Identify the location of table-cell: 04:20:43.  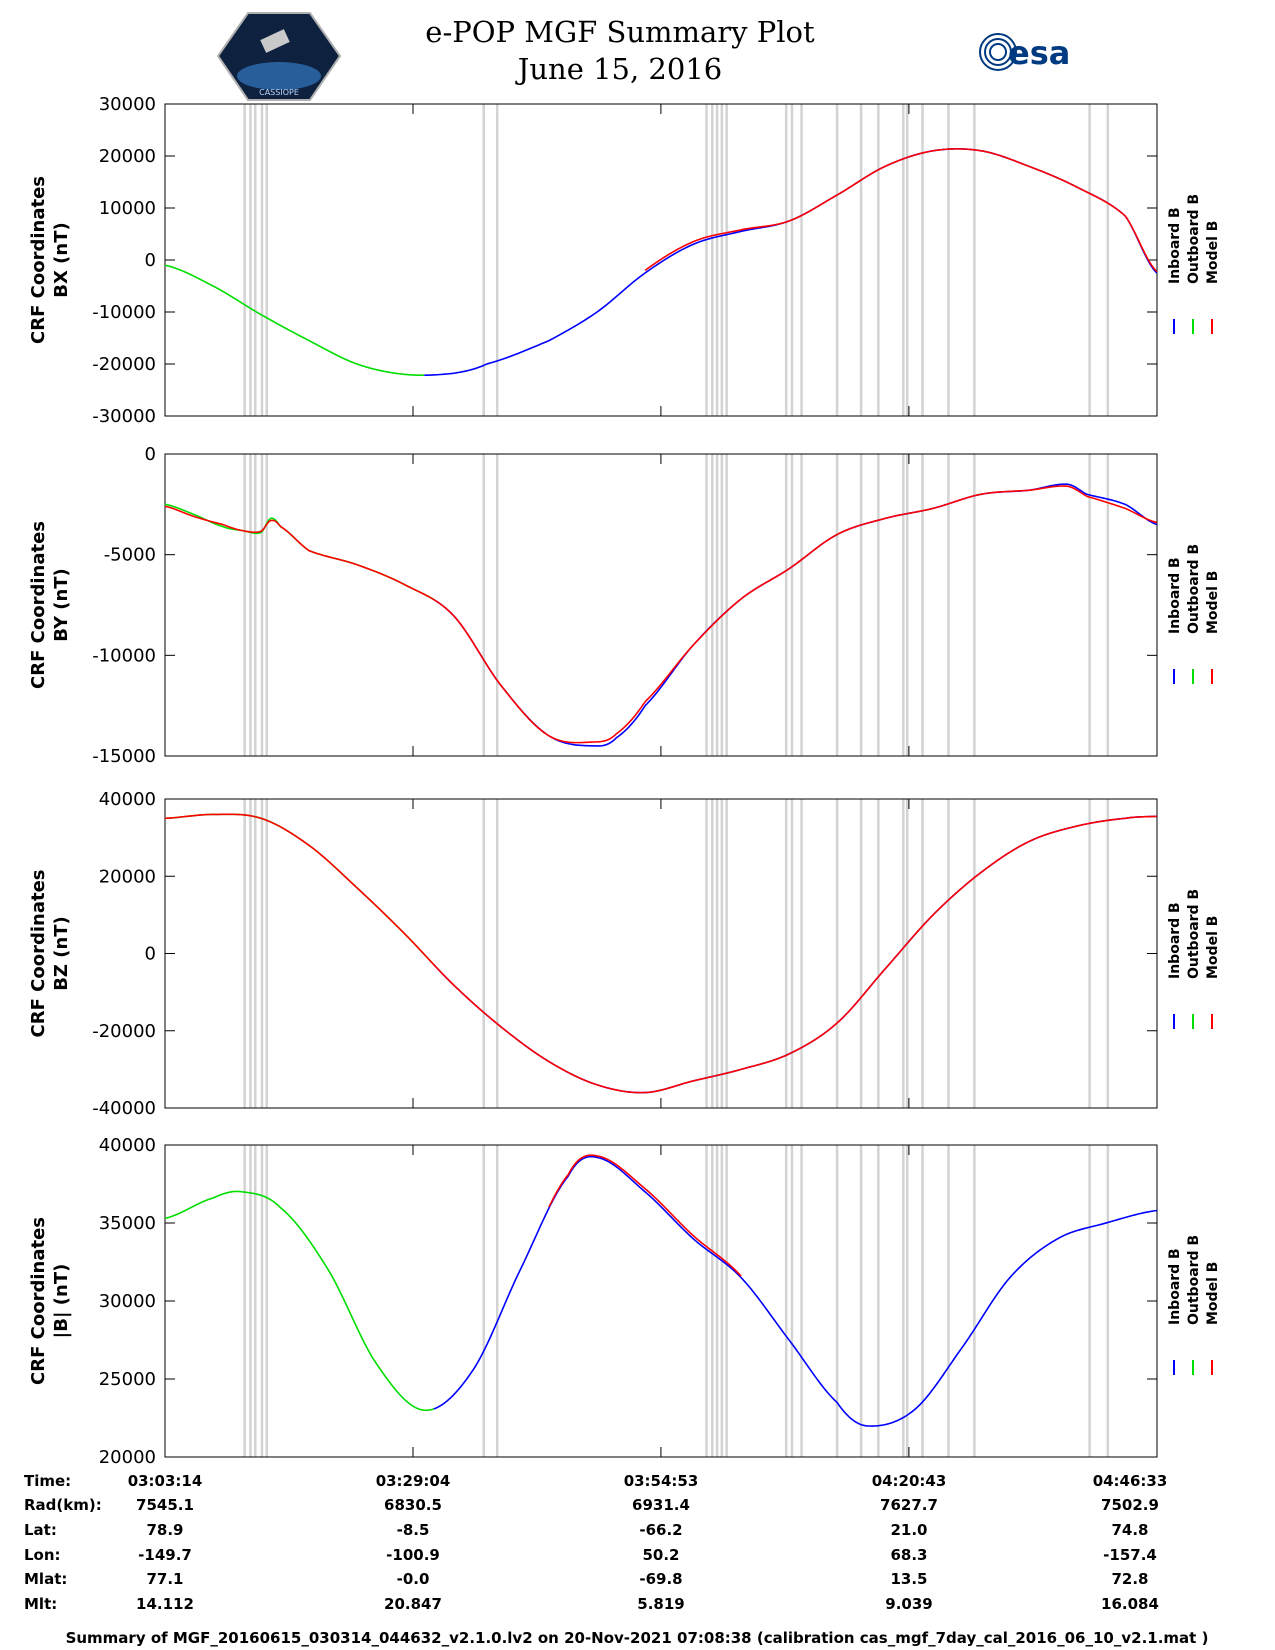
(909, 1481).